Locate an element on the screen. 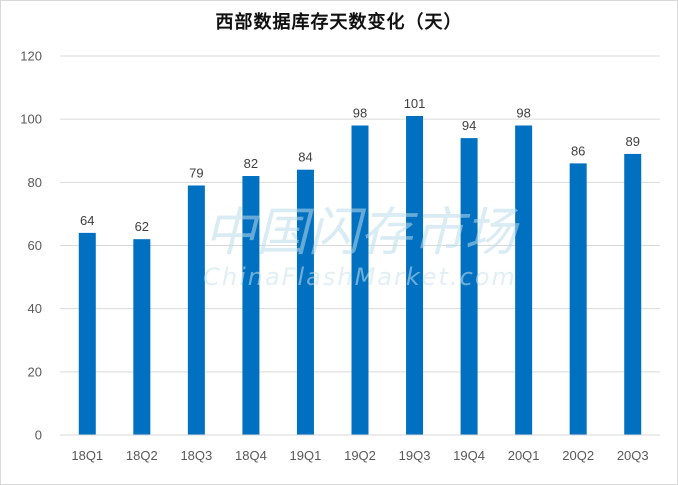 This screenshot has height=485, width=678. y-axis-ticks: 0 20 40 60 80 100 120 is located at coordinates (31, 246).